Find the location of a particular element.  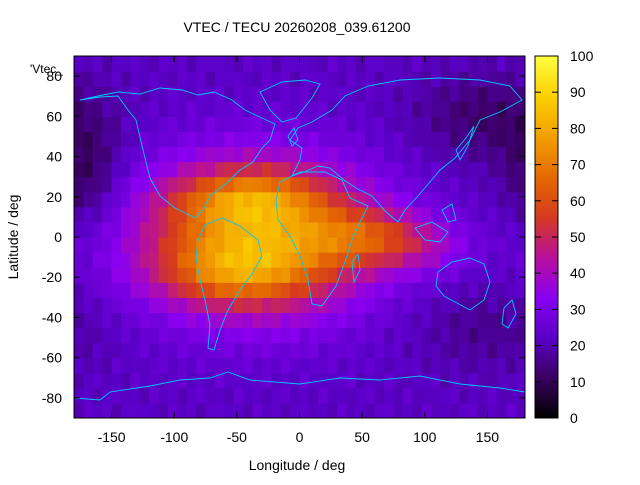

y-tick-label: -40 is located at coordinates (52, 317).